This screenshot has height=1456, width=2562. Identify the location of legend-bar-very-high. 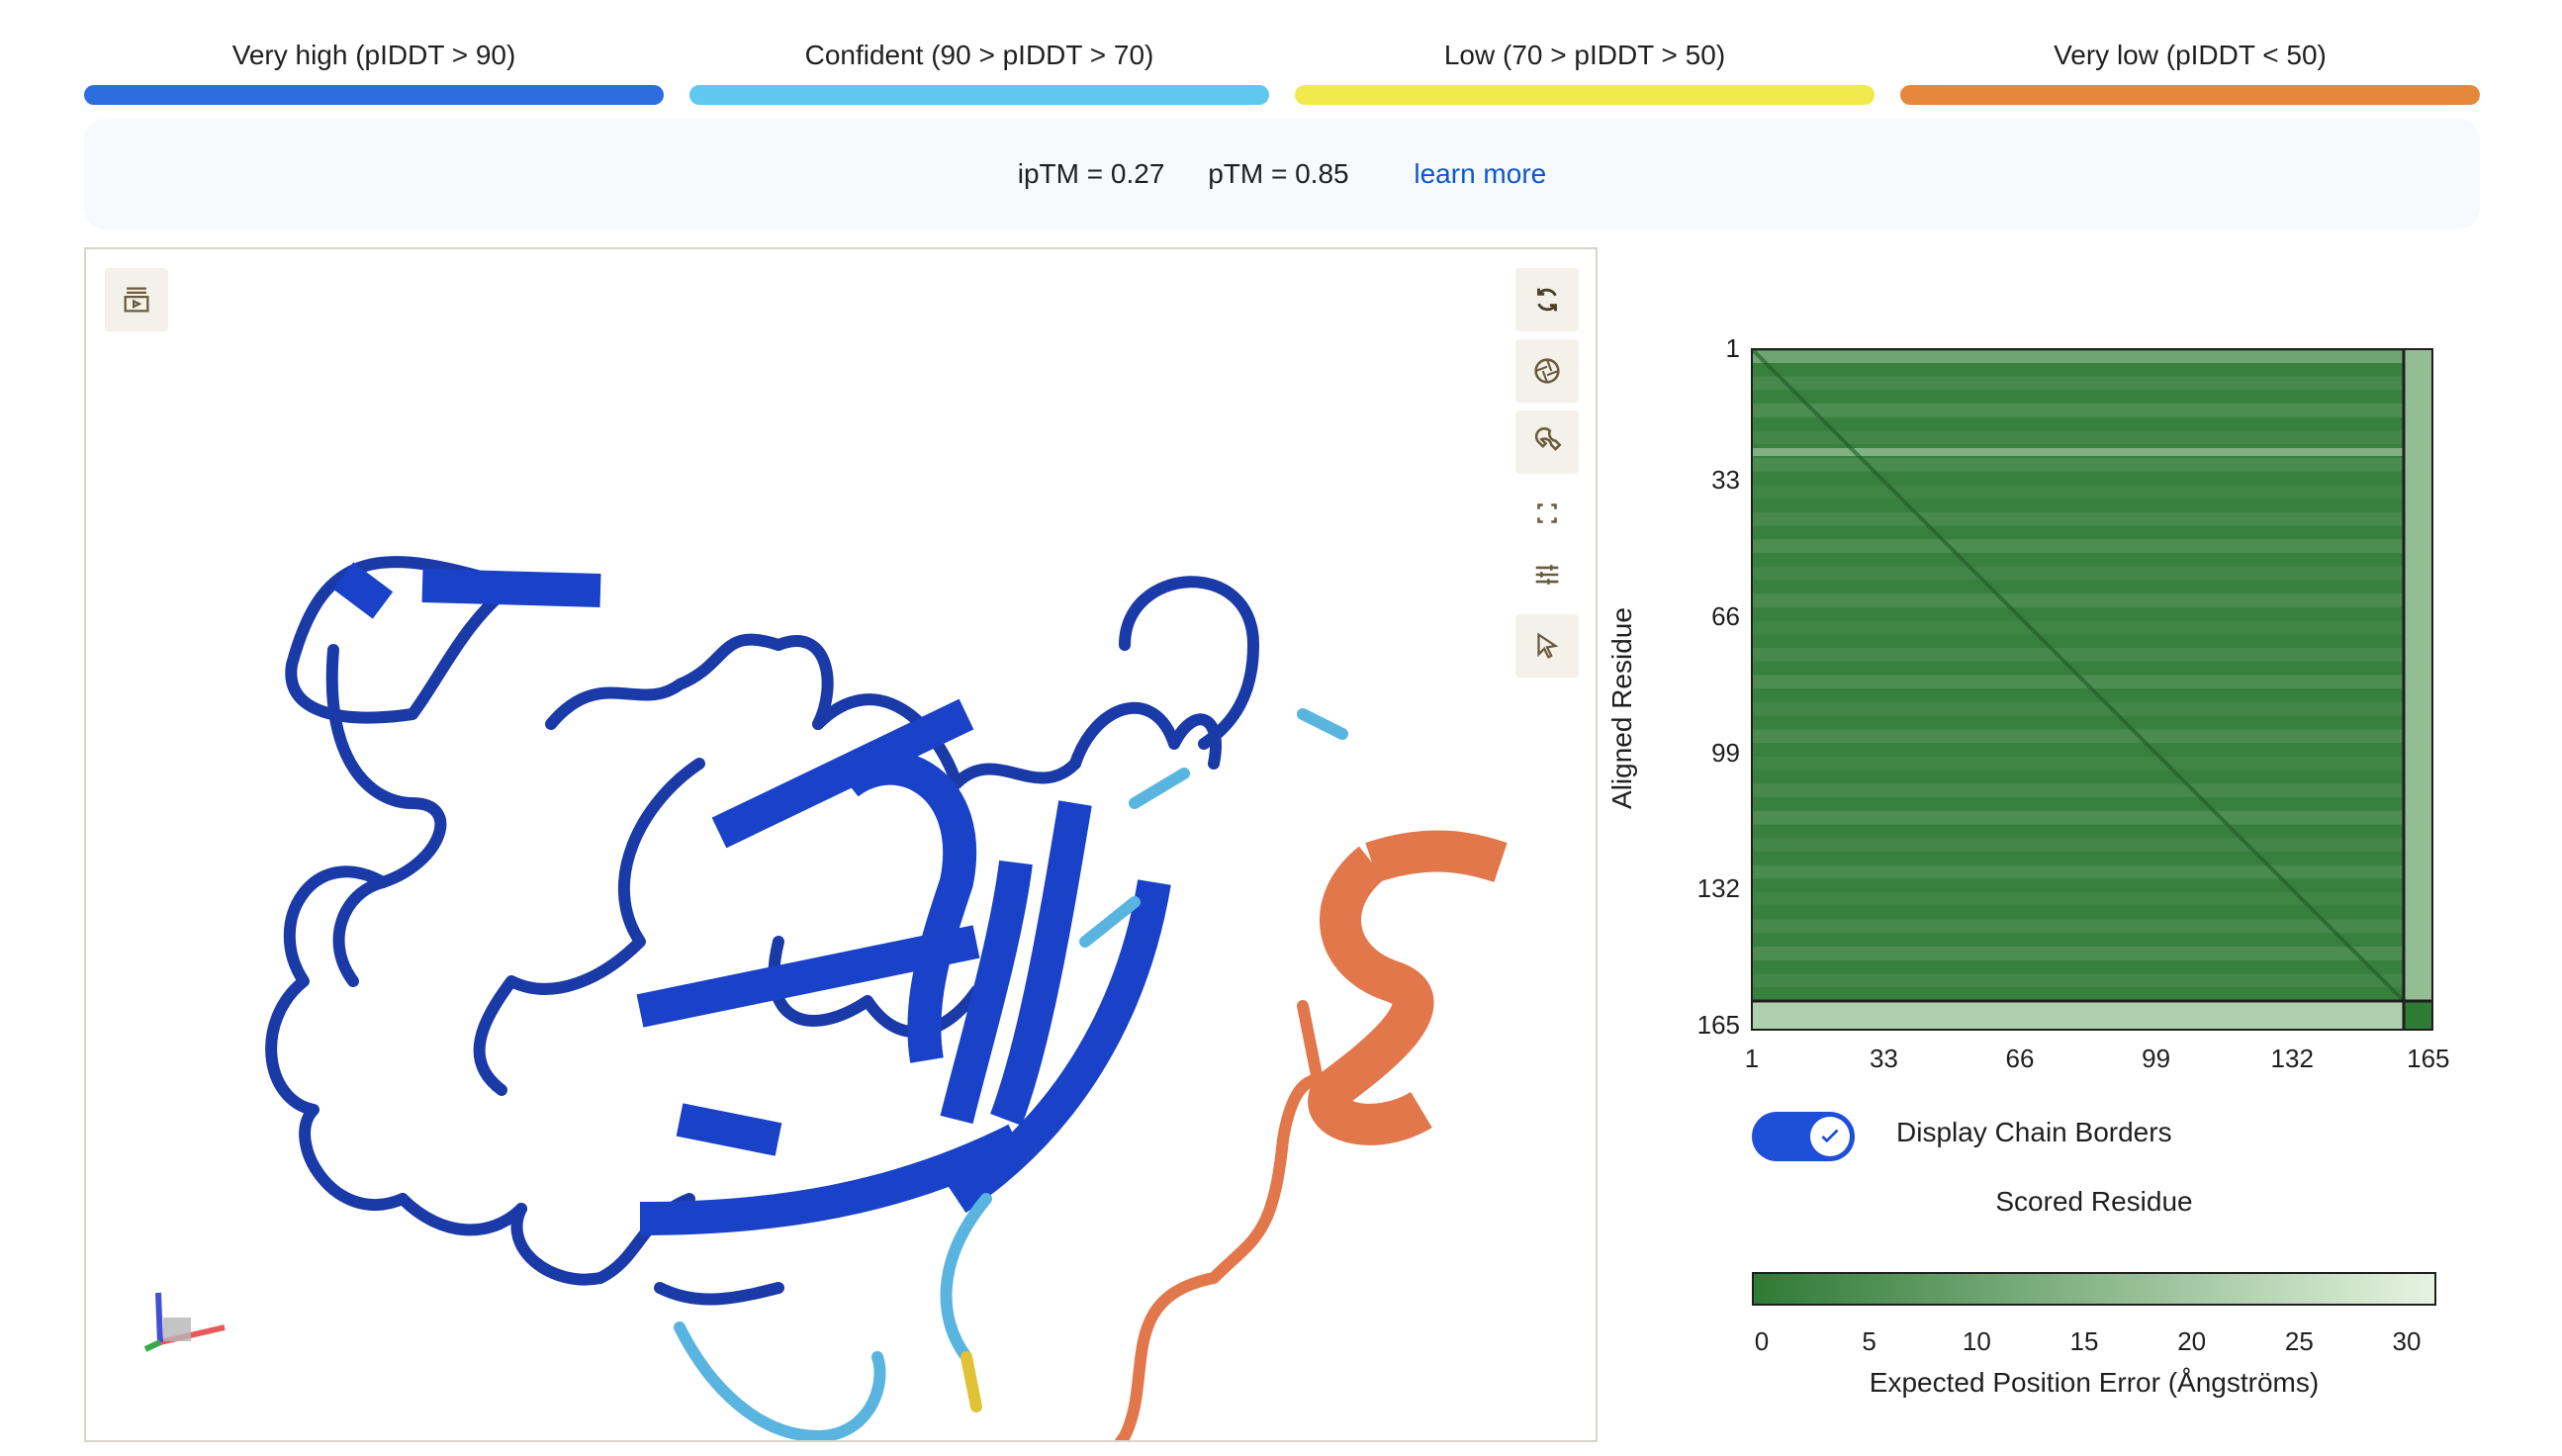
(374, 95).